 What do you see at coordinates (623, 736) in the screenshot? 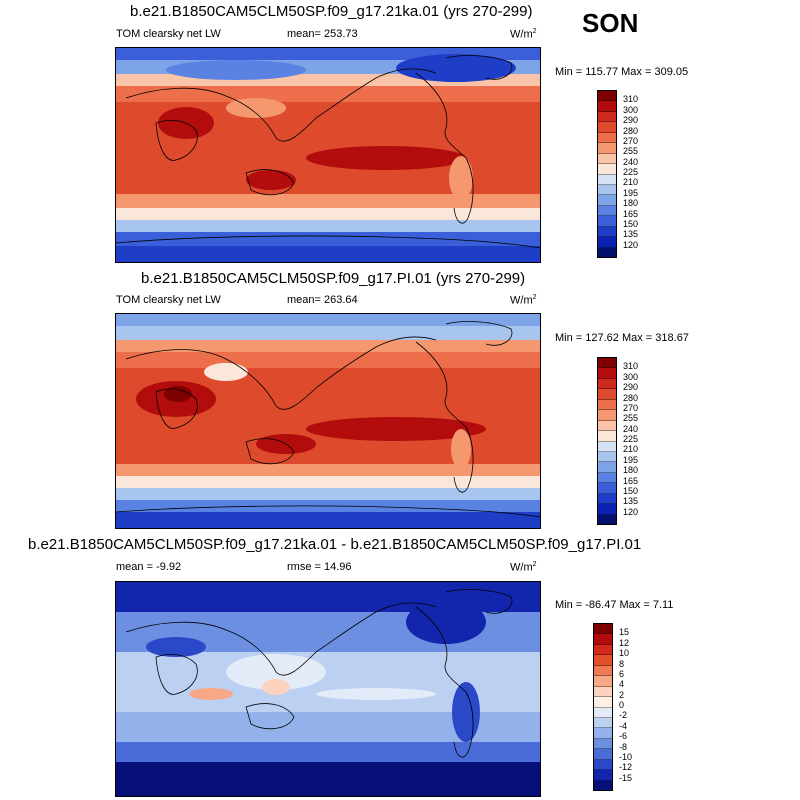
I see `colorbar-tick-label: -6` at bounding box center [623, 736].